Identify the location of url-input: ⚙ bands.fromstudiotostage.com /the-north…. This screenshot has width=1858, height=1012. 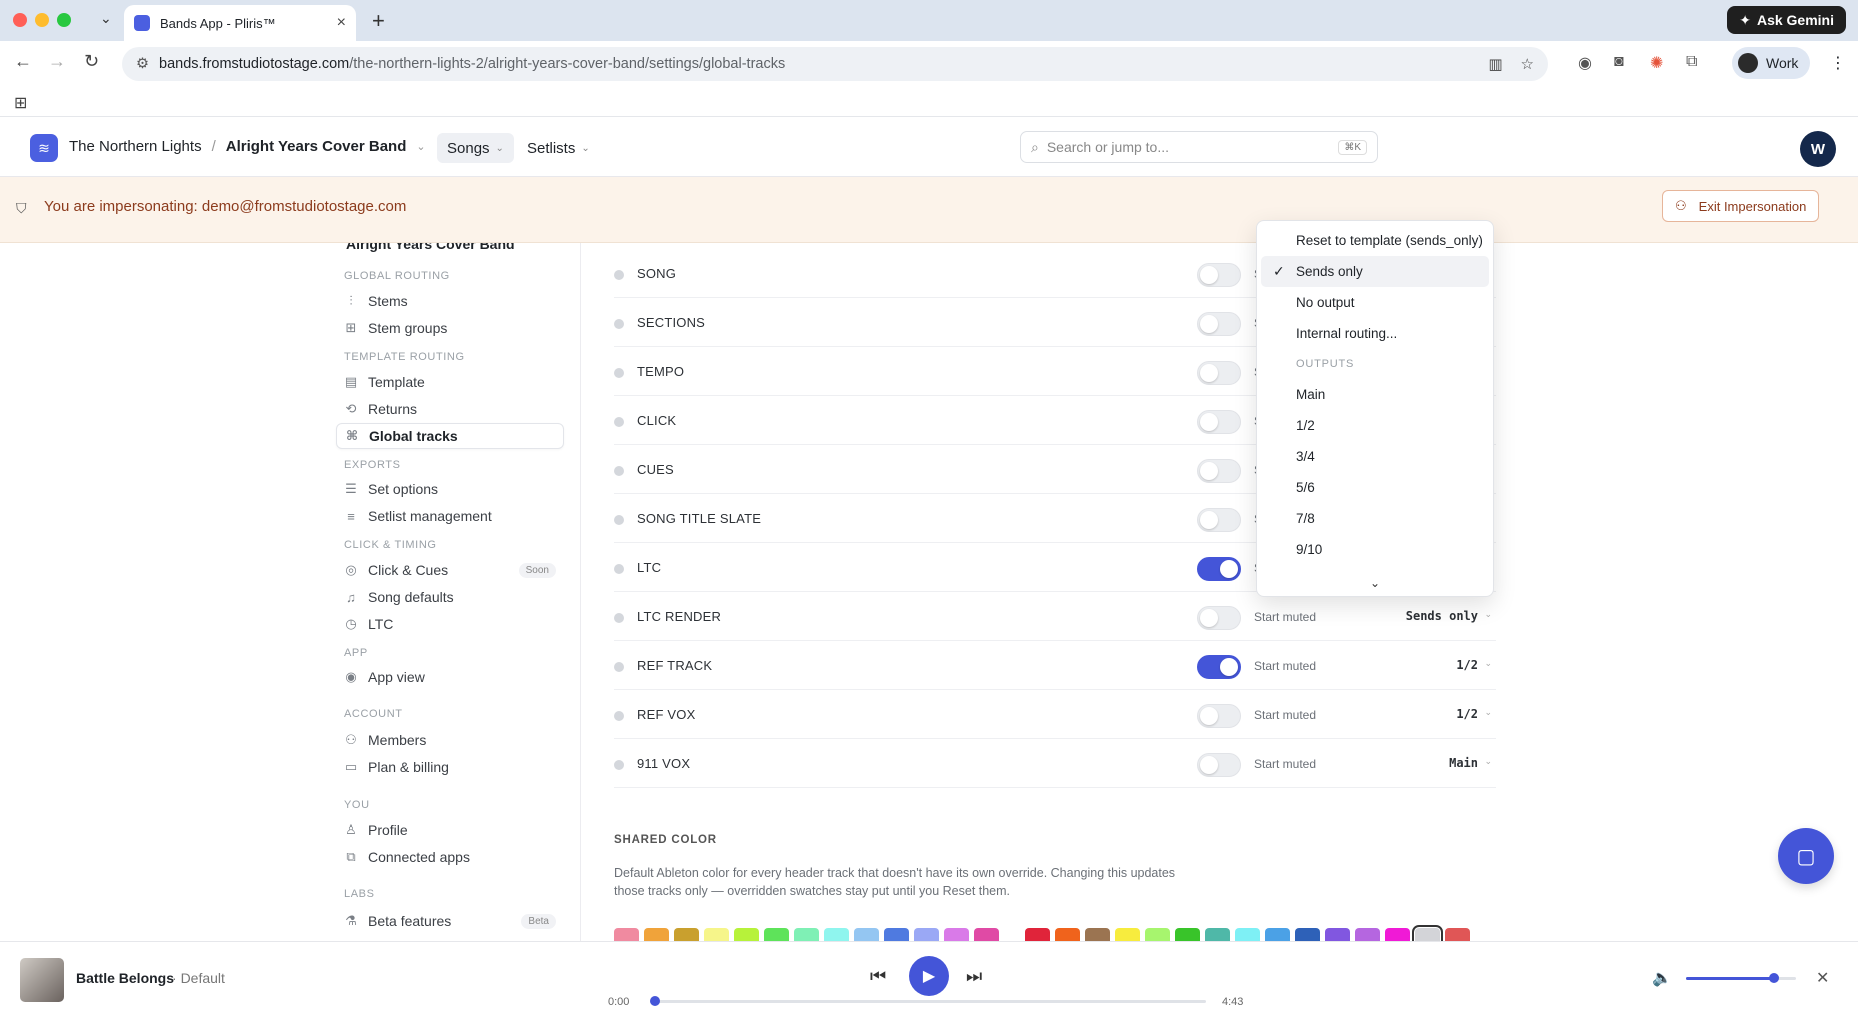
(835, 64).